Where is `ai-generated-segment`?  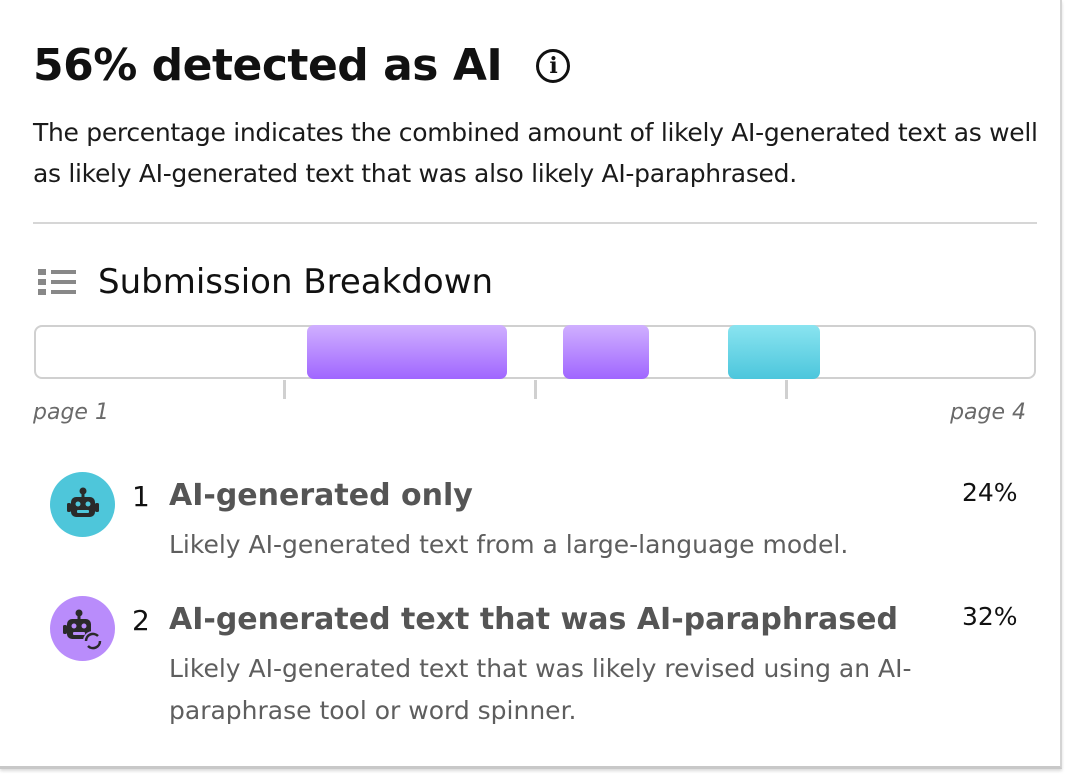
ai-generated-segment is located at coordinates (774, 352).